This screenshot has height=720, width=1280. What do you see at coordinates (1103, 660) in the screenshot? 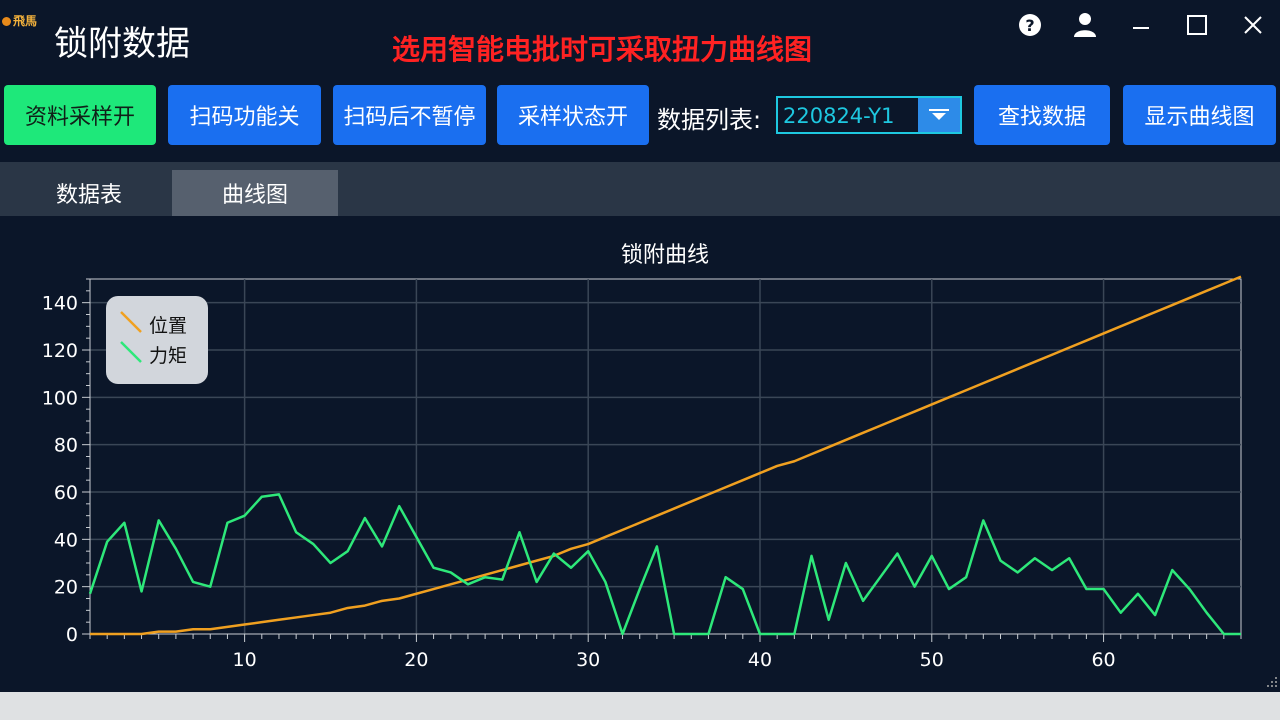
I see `x-tick-label: 60` at bounding box center [1103, 660].